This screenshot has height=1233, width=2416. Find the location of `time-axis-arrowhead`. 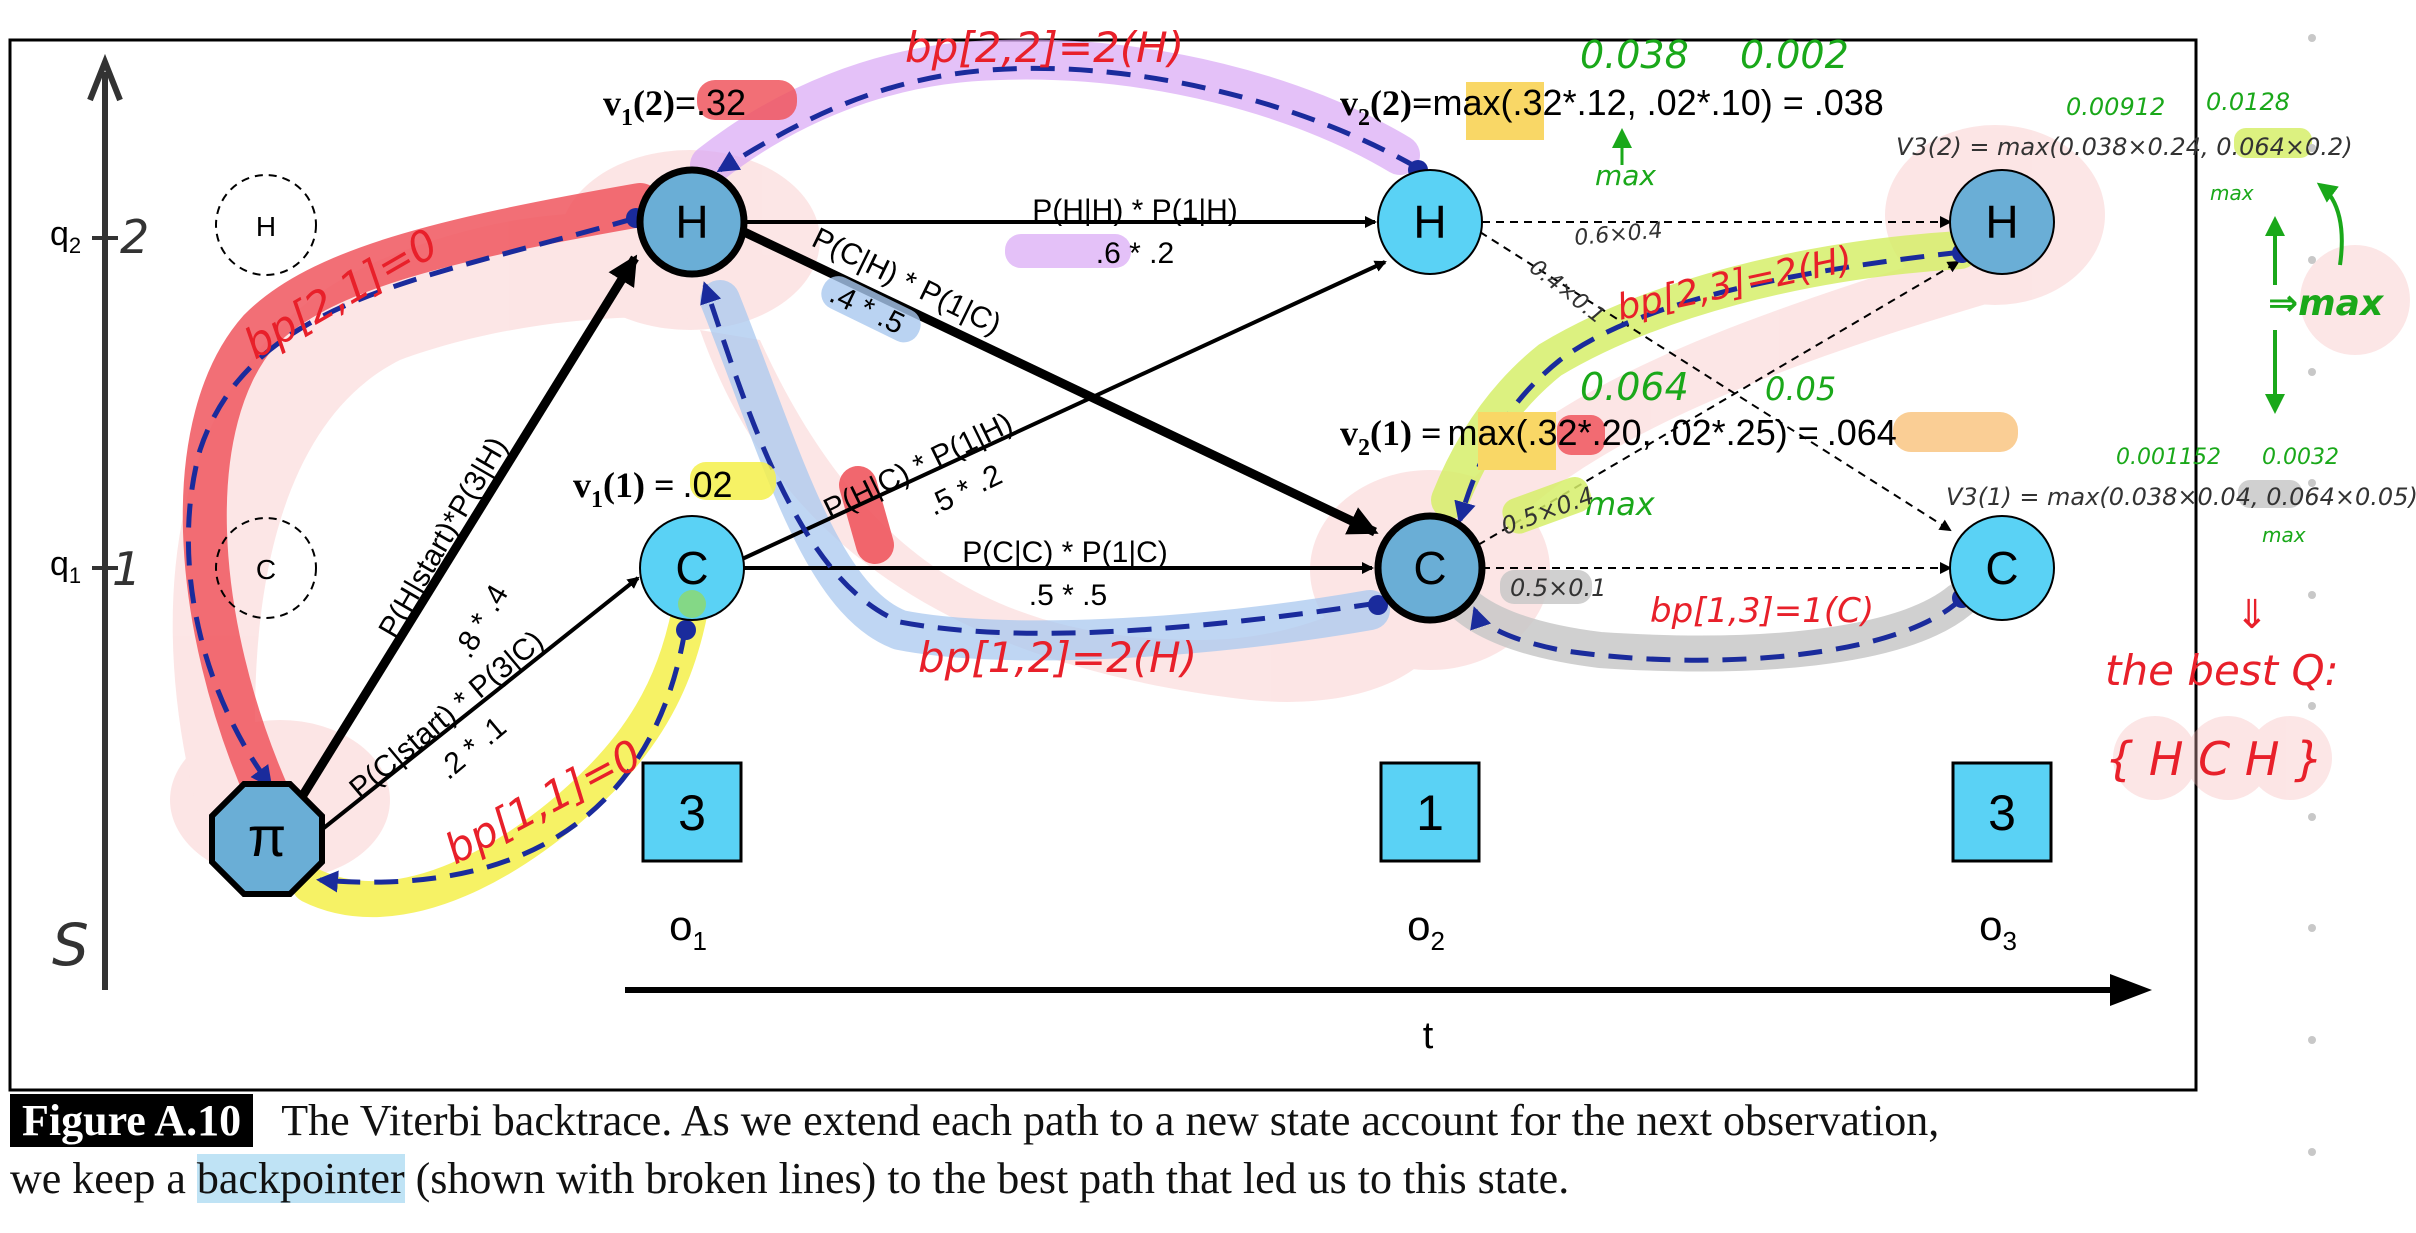

time-axis-arrowhead is located at coordinates (2131, 990).